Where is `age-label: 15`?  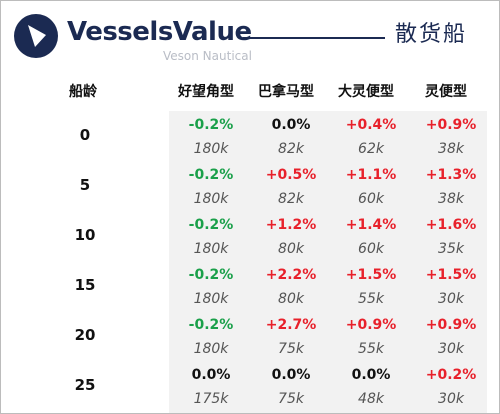
age-label: 15 is located at coordinates (85, 285).